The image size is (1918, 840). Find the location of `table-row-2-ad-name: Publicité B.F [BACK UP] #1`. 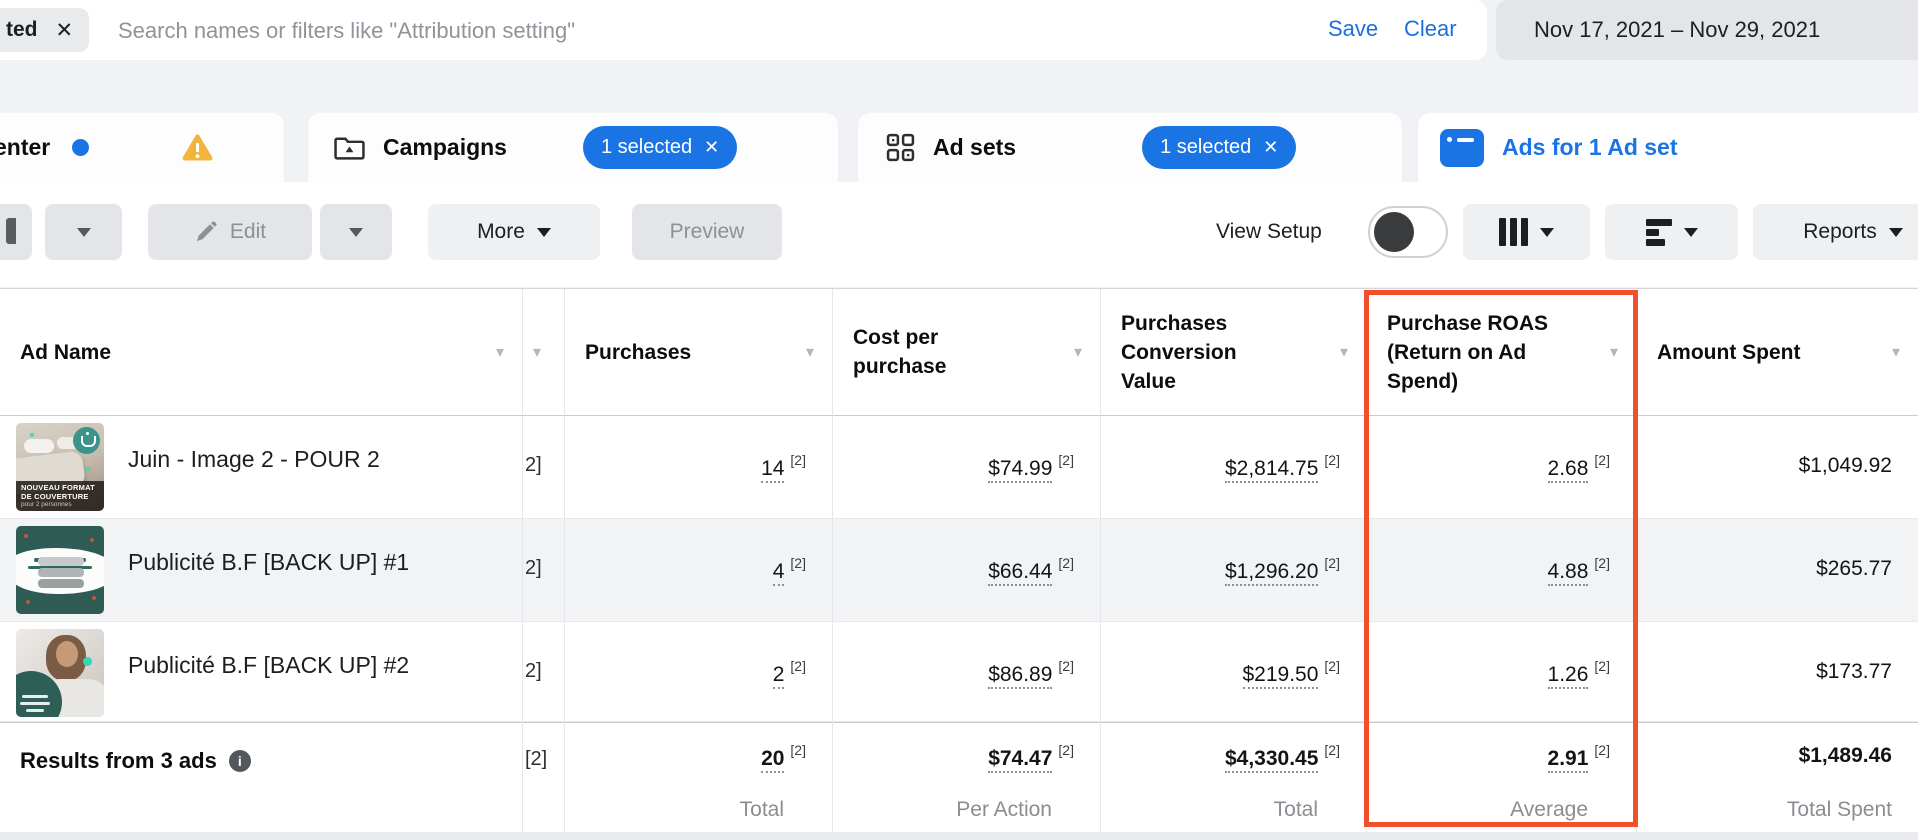

table-row-2-ad-name: Publicité B.F [BACK UP] #1 is located at coordinates (261, 570).